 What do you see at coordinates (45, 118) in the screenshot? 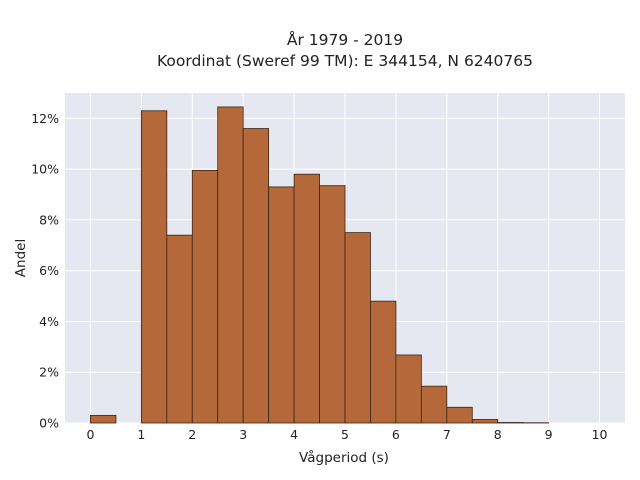
I see `y-tick-label: 12%` at bounding box center [45, 118].